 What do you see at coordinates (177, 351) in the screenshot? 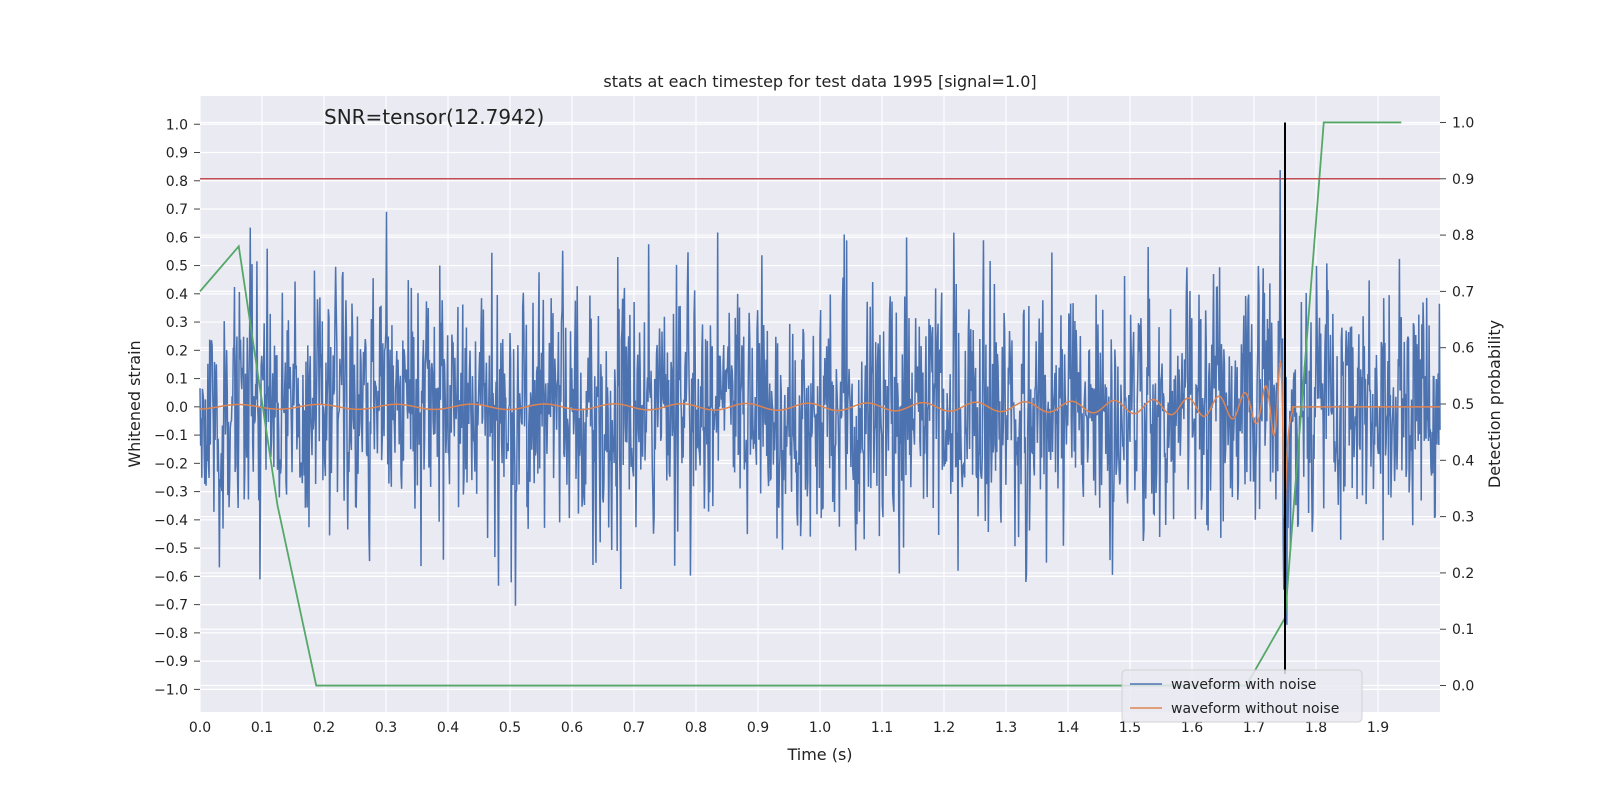
I see `y-tick-label: 0.2` at bounding box center [177, 351].